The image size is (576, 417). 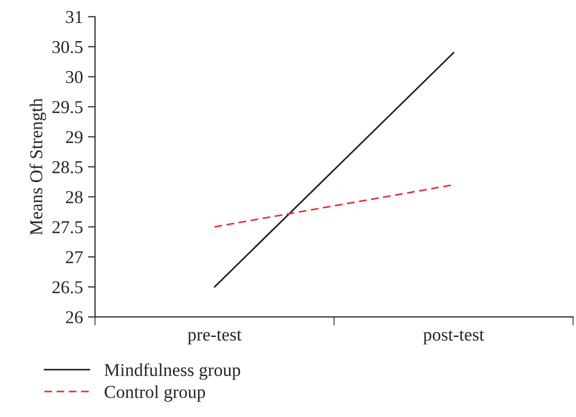 I want to click on y-tick-label: 30.5, so click(x=67, y=47).